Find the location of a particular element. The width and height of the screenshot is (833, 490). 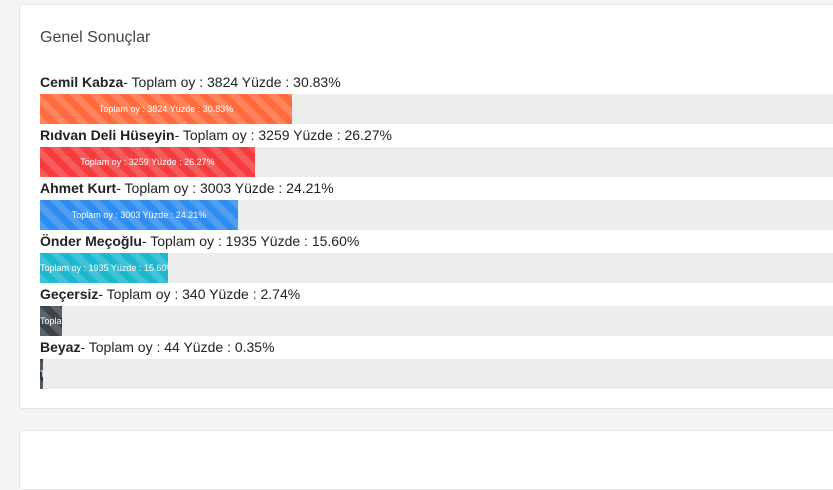

progress-track: Toplam oy : 3259 Yüzde : 26.27% is located at coordinates (436, 162).